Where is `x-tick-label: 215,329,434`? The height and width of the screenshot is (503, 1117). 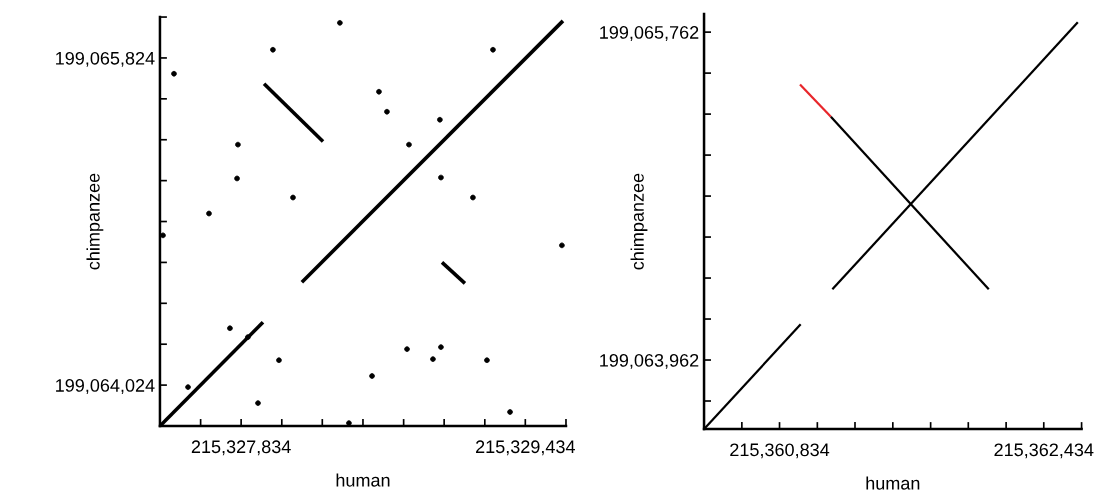 x-tick-label: 215,329,434 is located at coordinates (525, 448).